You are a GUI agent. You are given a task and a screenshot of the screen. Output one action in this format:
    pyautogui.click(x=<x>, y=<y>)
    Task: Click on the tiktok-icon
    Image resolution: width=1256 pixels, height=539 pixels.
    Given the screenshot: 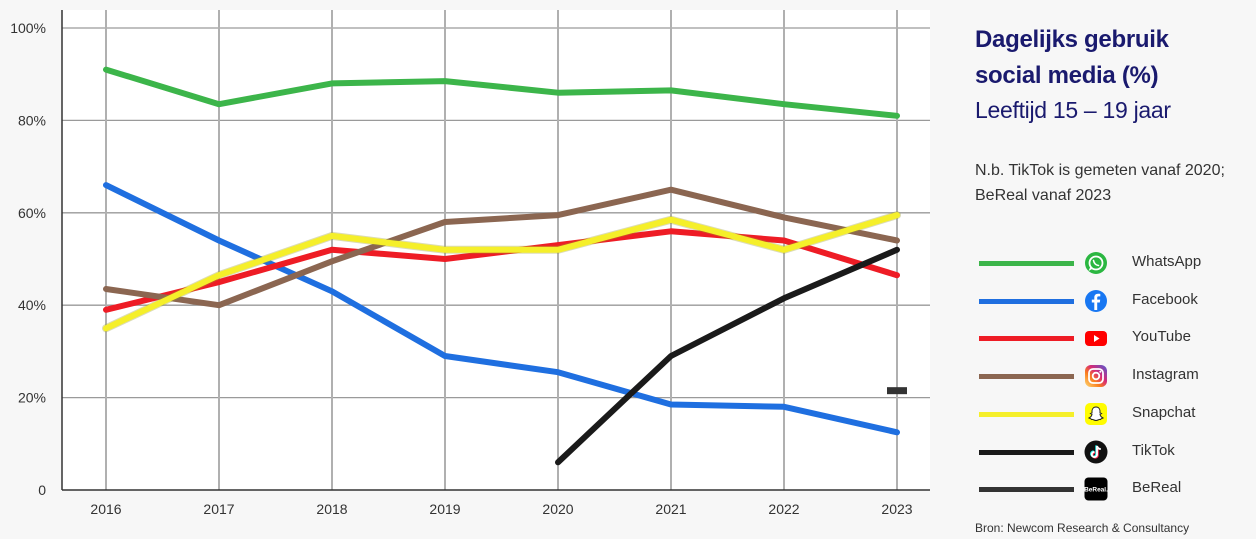 What is the action you would take?
    pyautogui.click(x=1096, y=452)
    